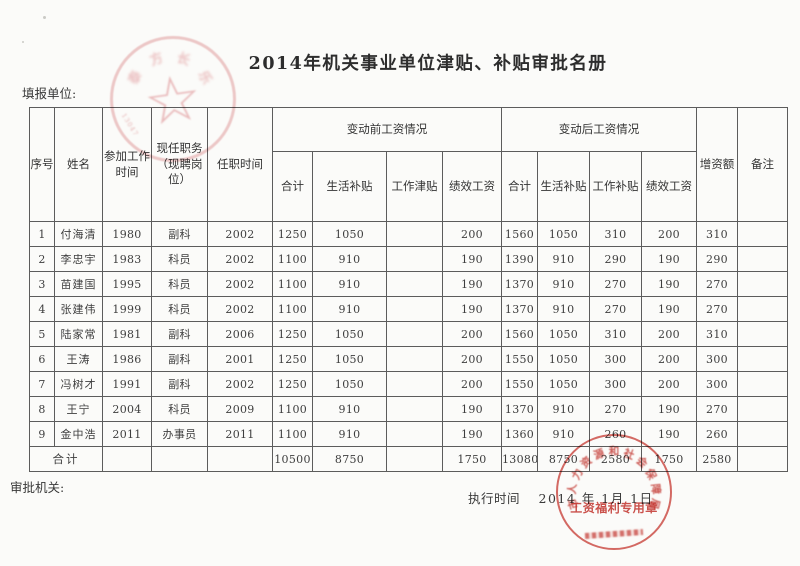  I want to click on cell: 1, so click(42, 234).